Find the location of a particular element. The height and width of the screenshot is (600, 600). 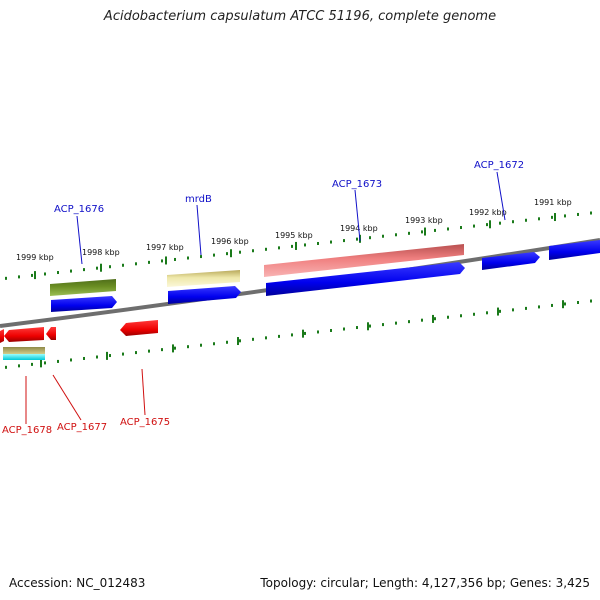

gene-label-ACP_1676: ACP_1676 is located at coordinates (79, 209).